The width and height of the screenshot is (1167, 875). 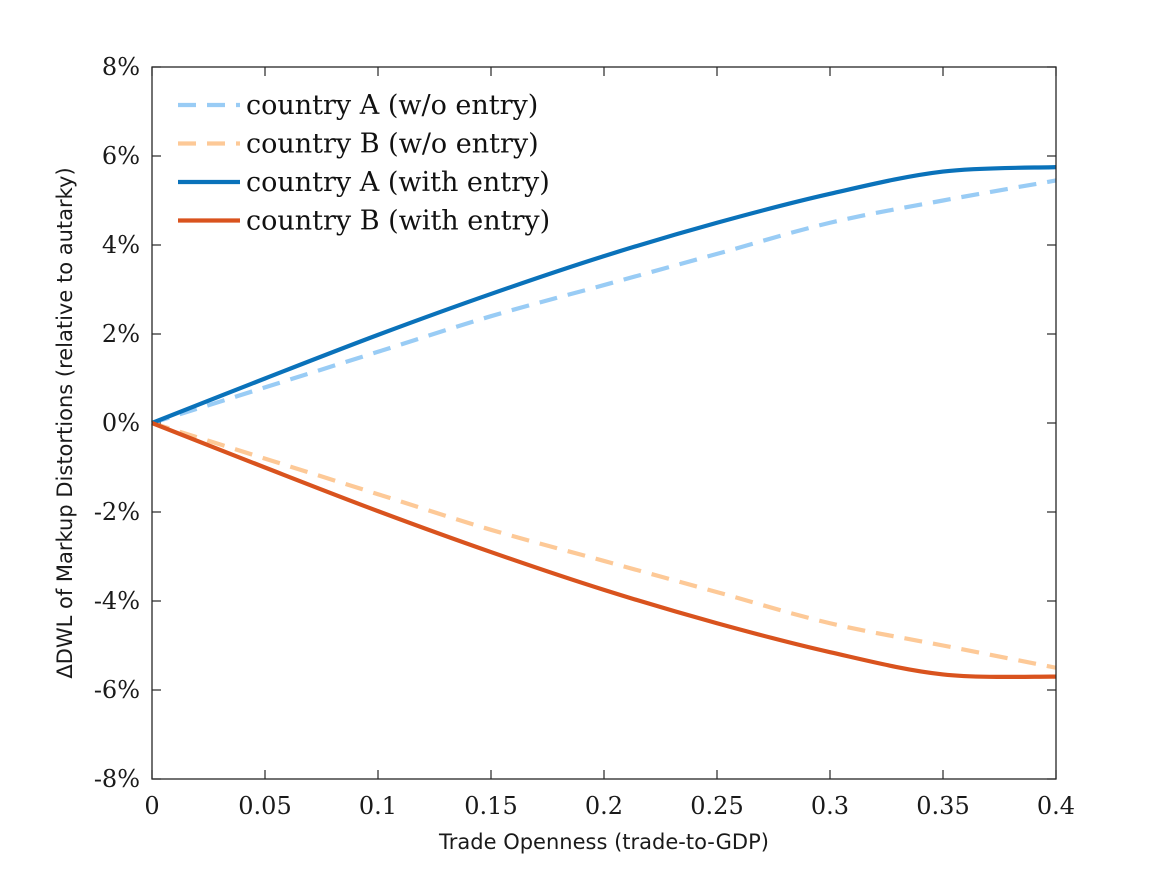 What do you see at coordinates (121, 67) in the screenshot?
I see `y-tick-label: 8%` at bounding box center [121, 67].